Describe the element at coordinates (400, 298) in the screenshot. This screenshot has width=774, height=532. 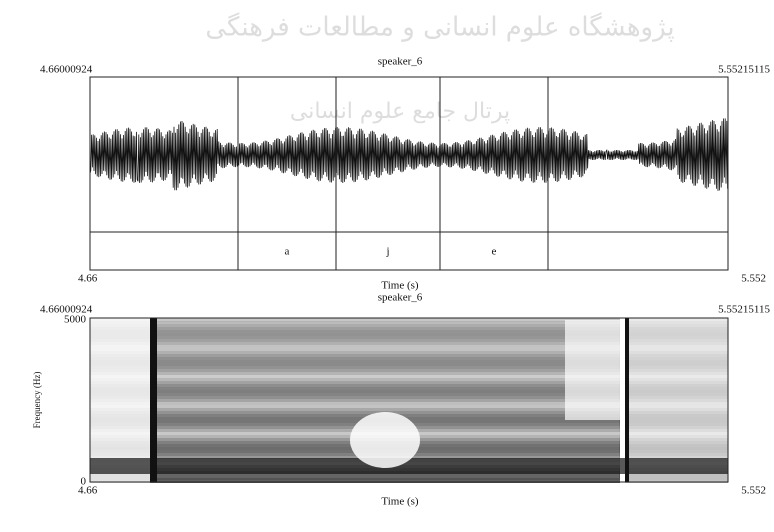
I see `panel-title: speaker_6` at that location.